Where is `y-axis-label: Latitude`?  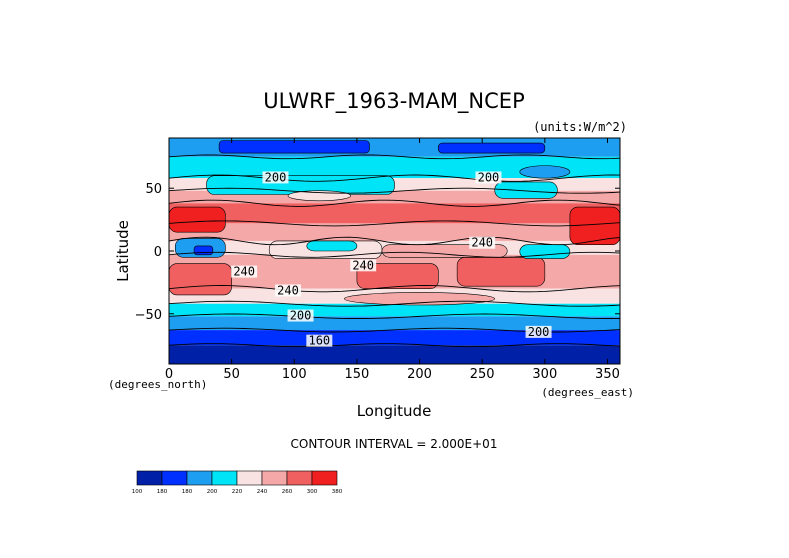
y-axis-label: Latitude is located at coordinates (123, 251).